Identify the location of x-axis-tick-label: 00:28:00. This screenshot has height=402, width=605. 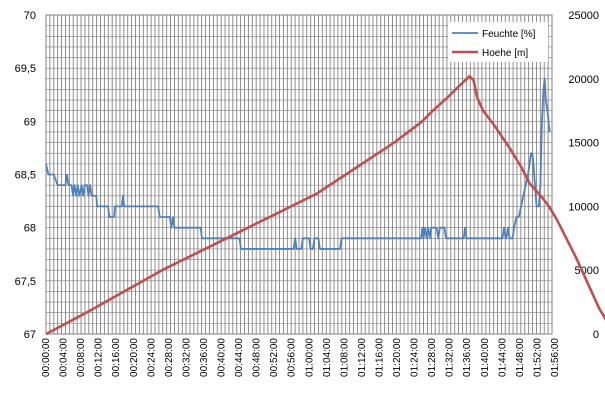
(169, 357).